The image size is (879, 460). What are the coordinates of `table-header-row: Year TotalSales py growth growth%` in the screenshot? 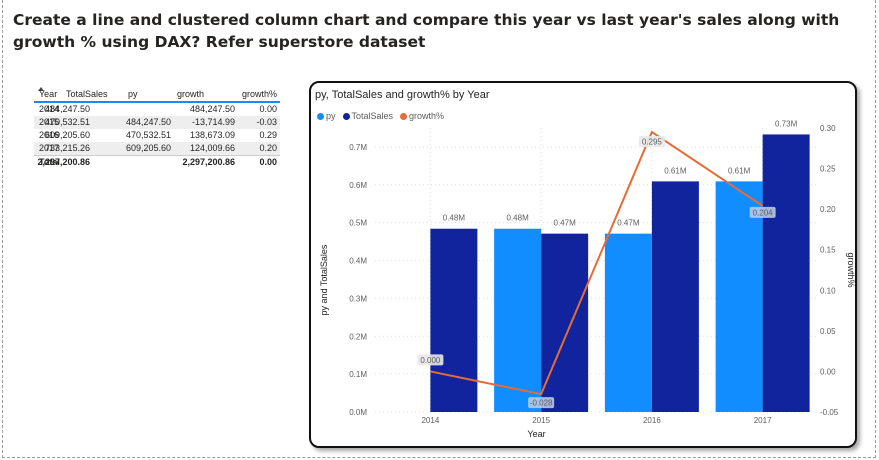 It's located at (157, 94).